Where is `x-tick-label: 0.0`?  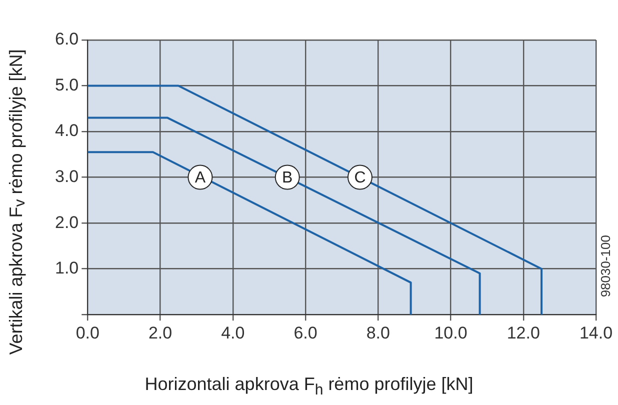 x-tick-label: 0.0 is located at coordinates (88, 332).